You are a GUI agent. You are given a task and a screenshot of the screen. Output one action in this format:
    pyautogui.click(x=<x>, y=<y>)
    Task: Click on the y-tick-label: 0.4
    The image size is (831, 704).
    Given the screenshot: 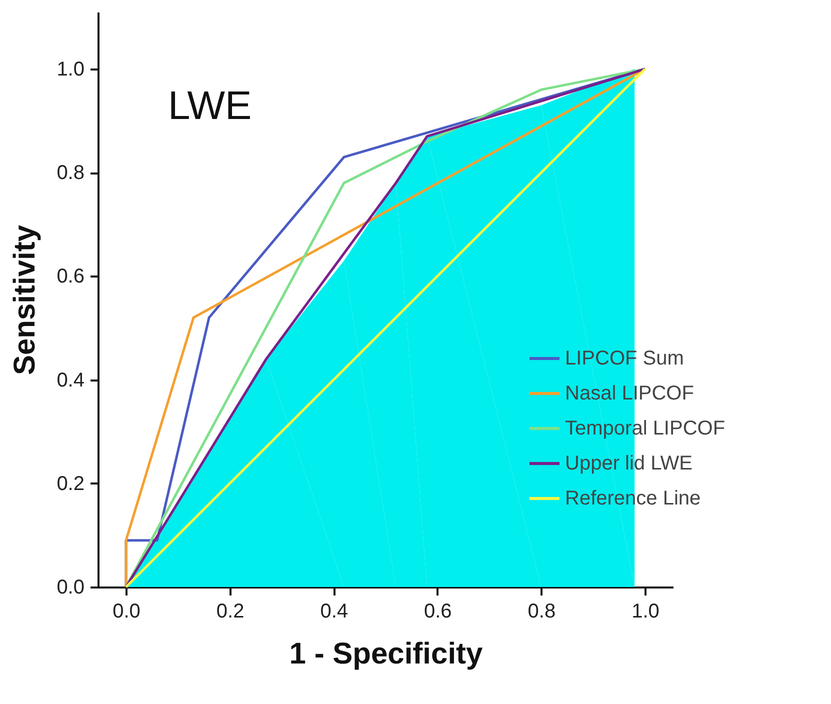 What is the action you would take?
    pyautogui.click(x=70, y=380)
    